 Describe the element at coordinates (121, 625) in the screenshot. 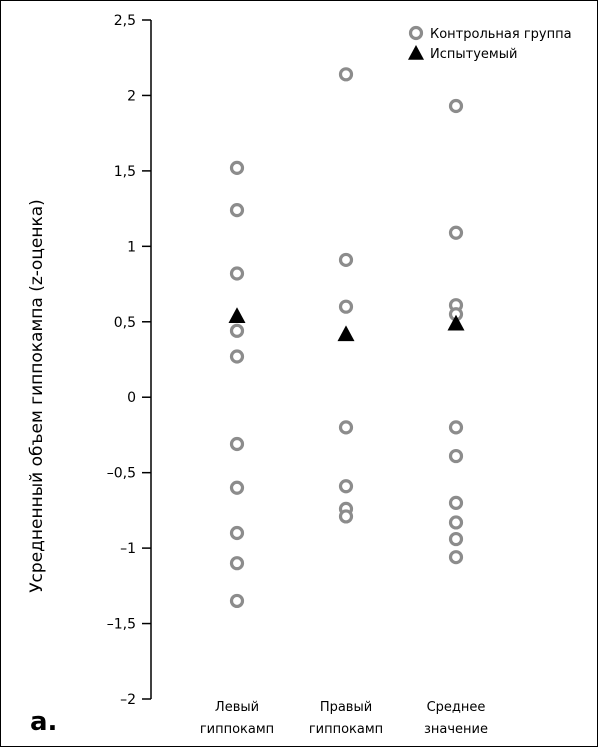

I see `y-tick-label: –1,5` at that location.